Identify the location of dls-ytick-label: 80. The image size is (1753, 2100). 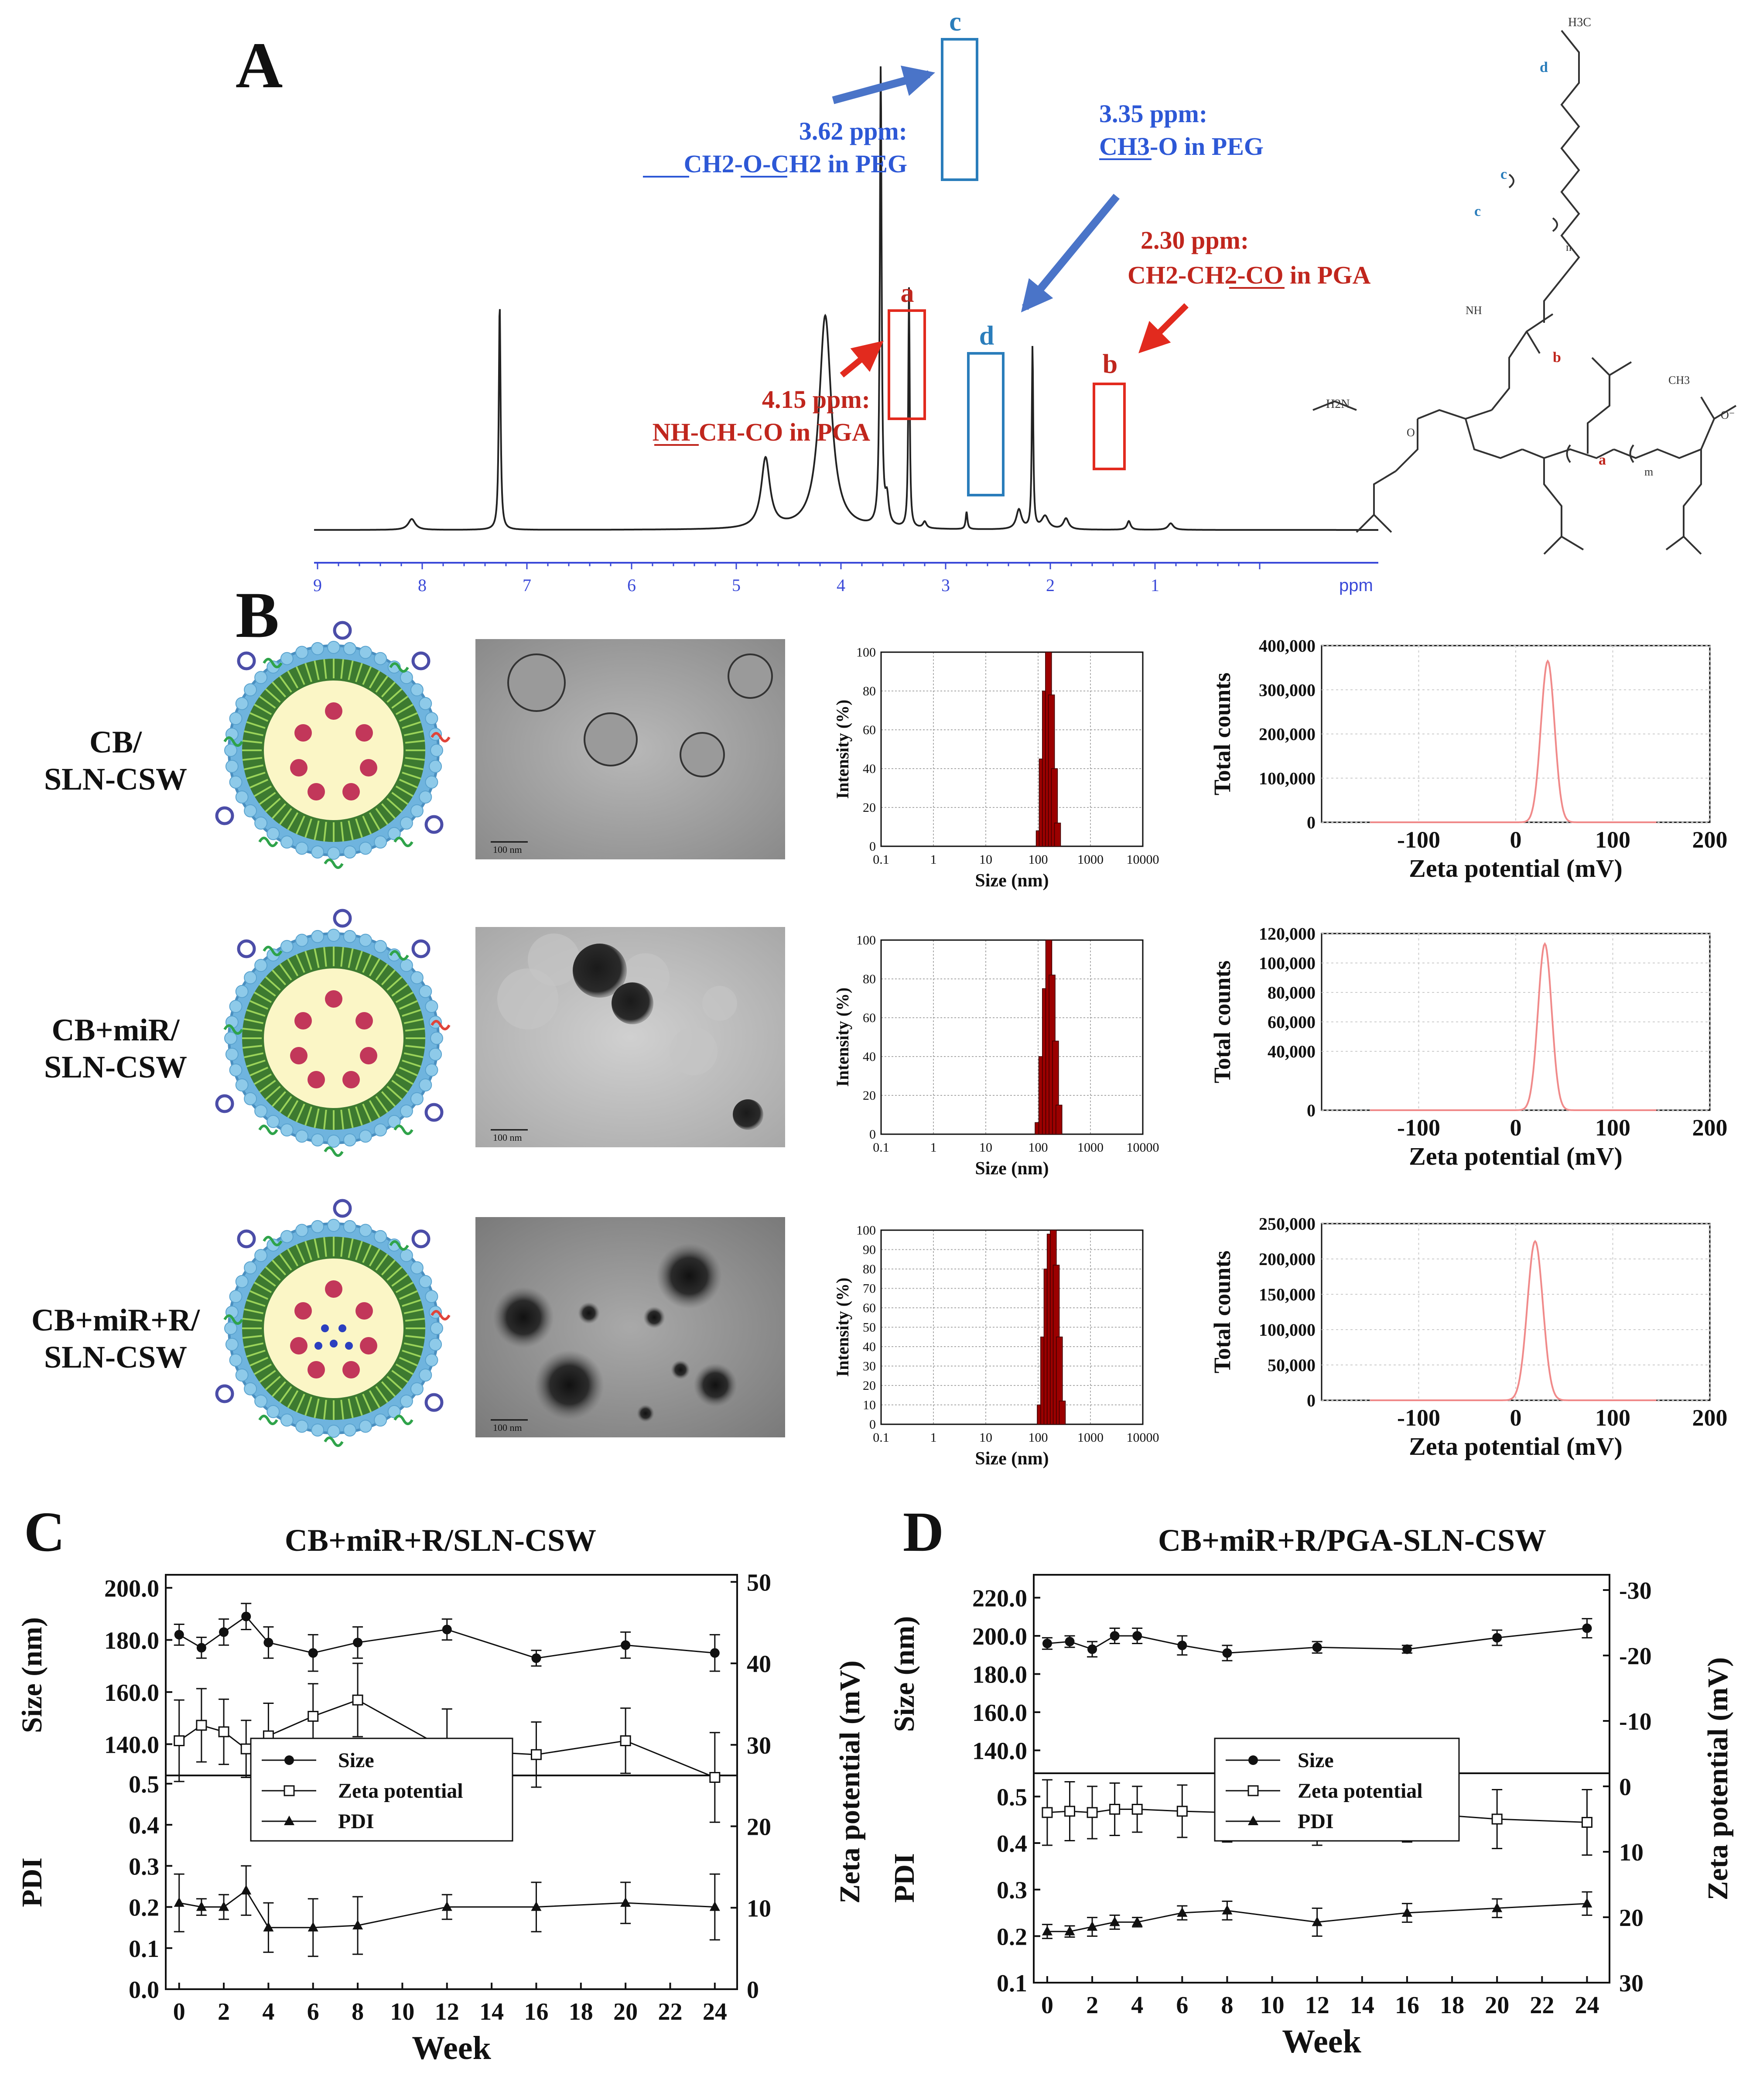
(869, 1269).